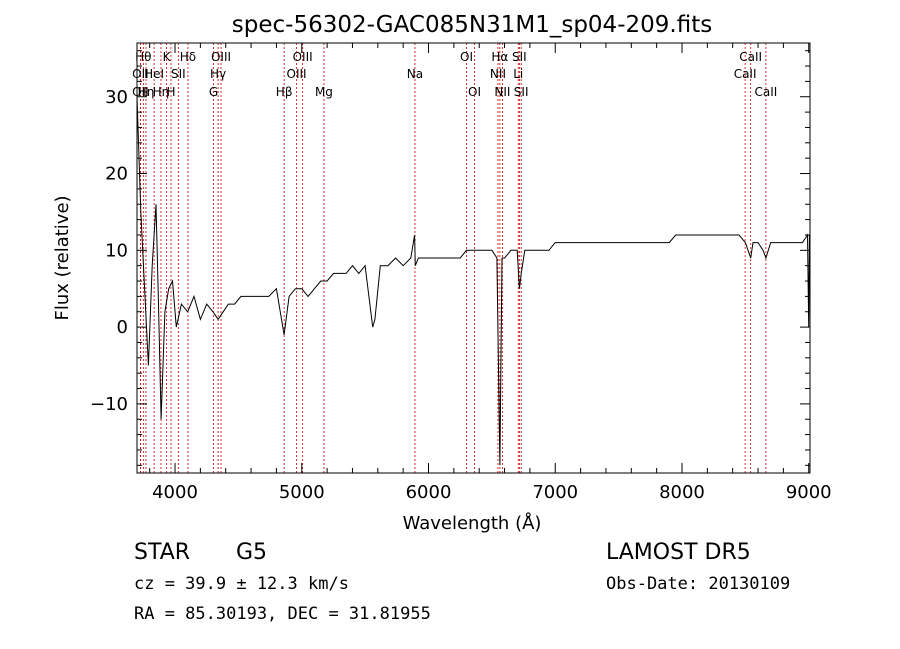  What do you see at coordinates (472, 523) in the screenshot?
I see `x-axis-label: Wavelength (Å)` at bounding box center [472, 523].